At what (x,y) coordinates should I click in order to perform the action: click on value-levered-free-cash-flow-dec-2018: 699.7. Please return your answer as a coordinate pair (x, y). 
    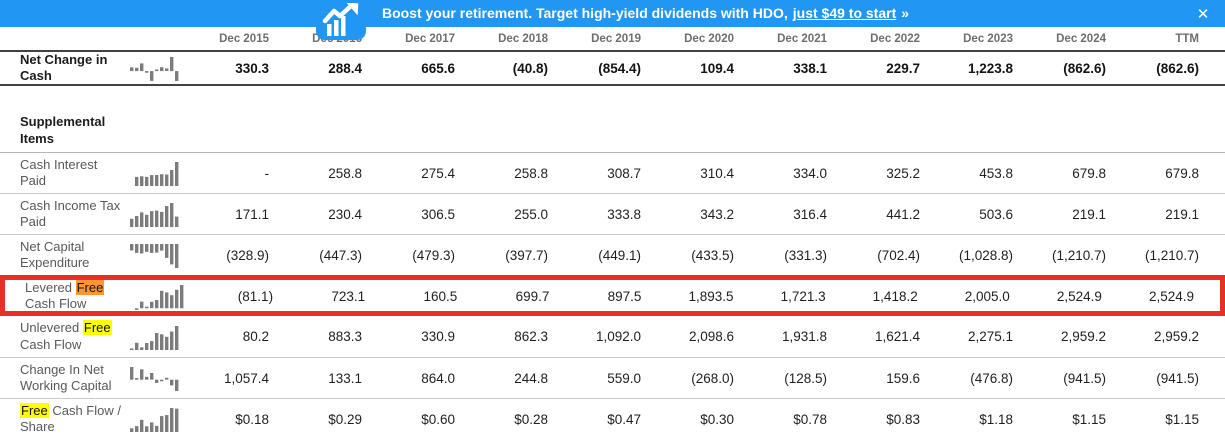
    Looking at the image, I should click on (532, 296).